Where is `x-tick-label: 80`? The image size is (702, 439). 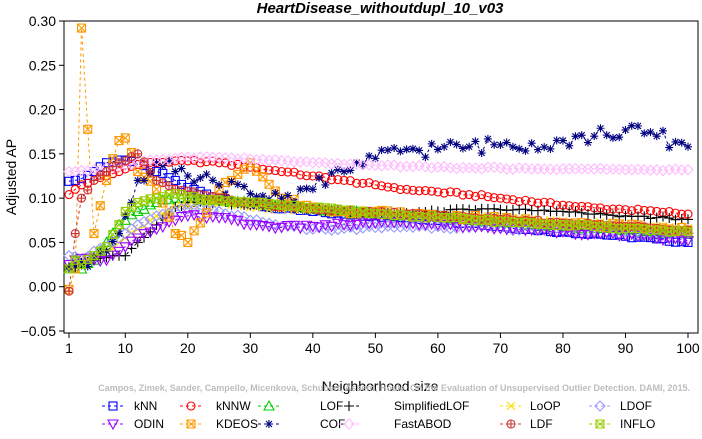
x-tick-label: 80 is located at coordinates (563, 348).